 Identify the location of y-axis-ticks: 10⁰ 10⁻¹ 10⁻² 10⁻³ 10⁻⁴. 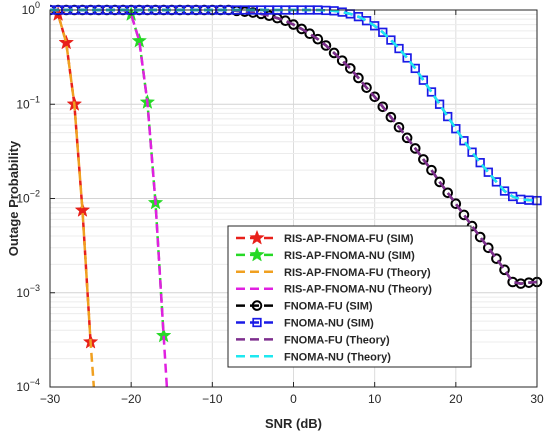
(35, 197).